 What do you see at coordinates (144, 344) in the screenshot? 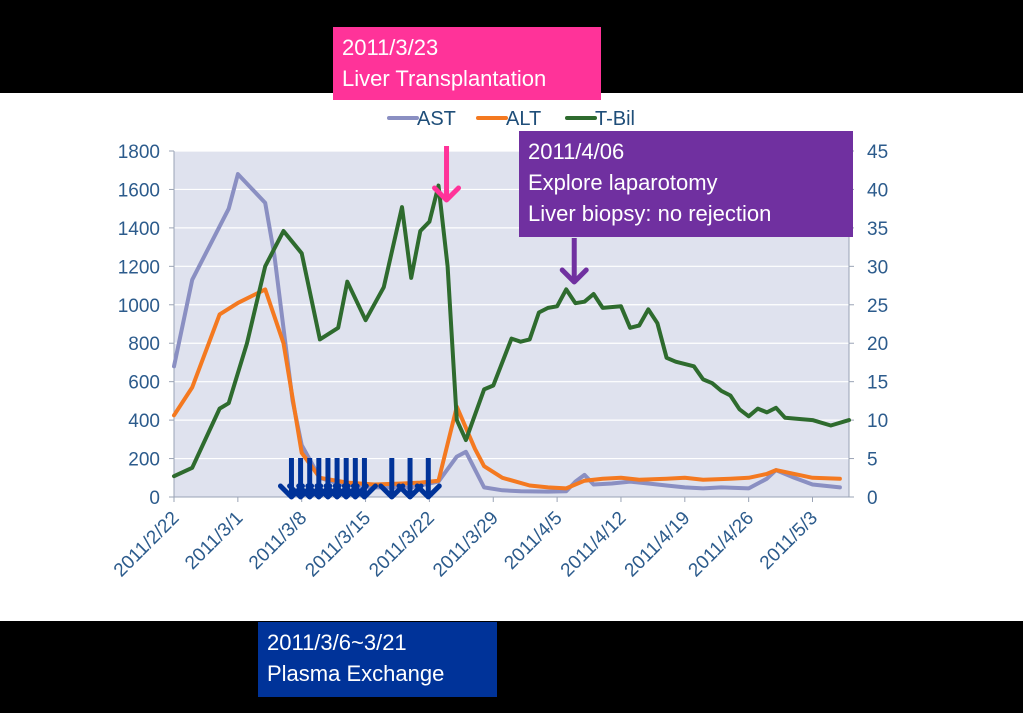
I see `y-tick-label: 800` at bounding box center [144, 344].